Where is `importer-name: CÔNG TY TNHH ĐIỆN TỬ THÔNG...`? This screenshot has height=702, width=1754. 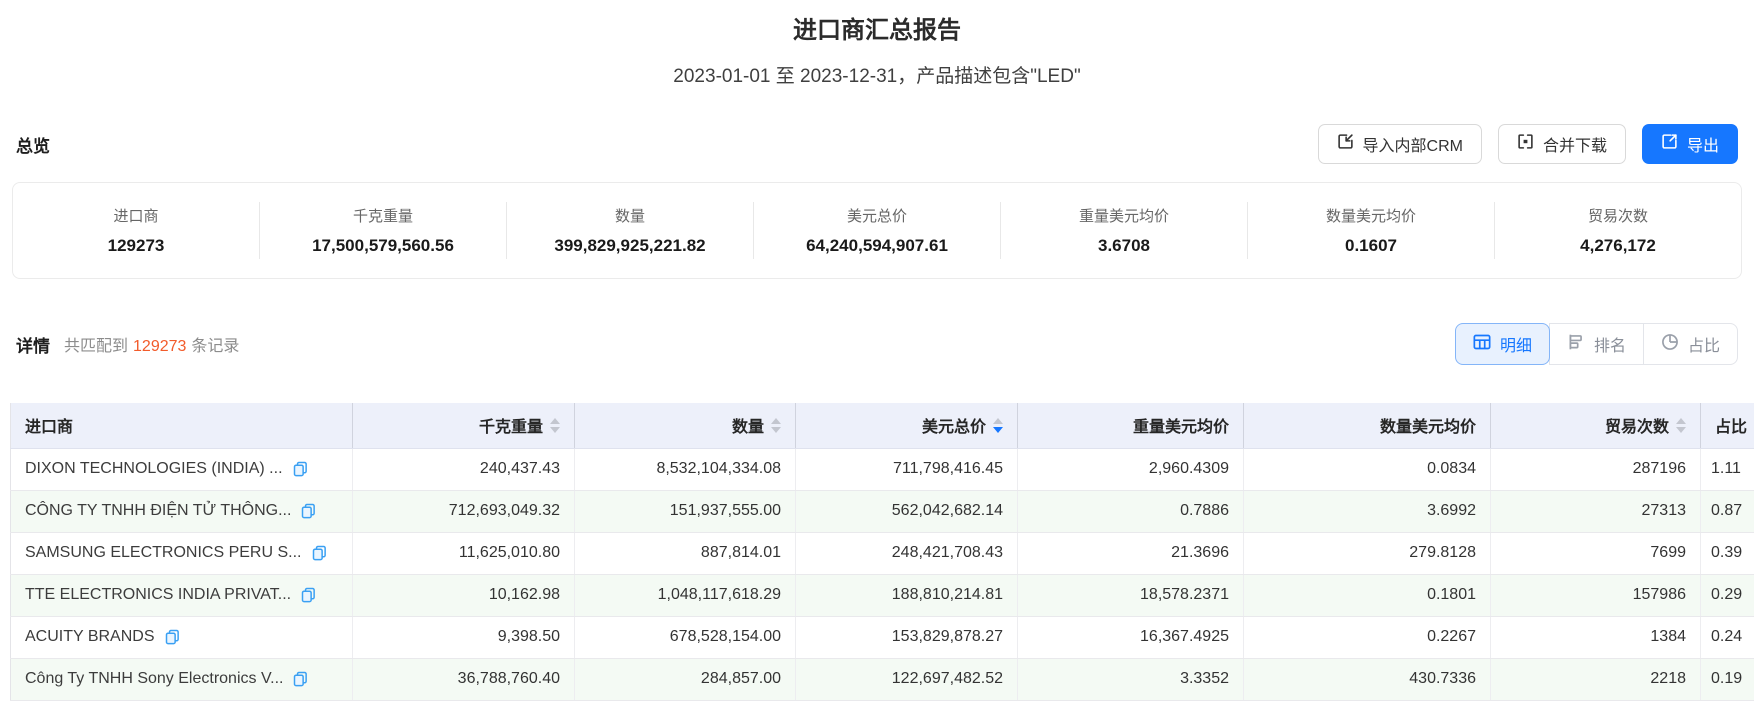
importer-name: CÔNG TY TNHH ĐIỆN TỬ THÔNG... is located at coordinates (158, 510).